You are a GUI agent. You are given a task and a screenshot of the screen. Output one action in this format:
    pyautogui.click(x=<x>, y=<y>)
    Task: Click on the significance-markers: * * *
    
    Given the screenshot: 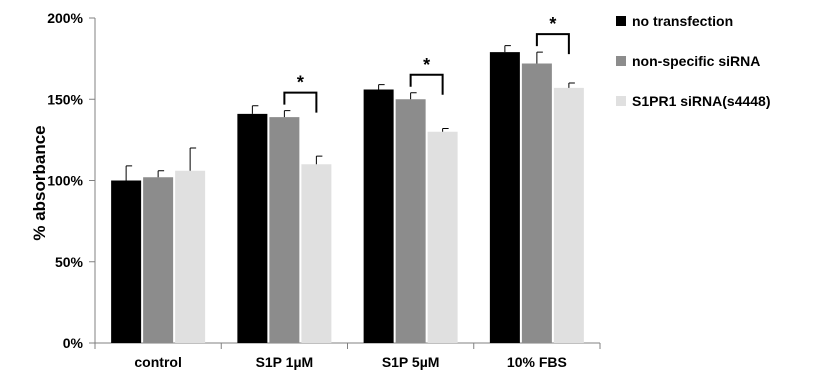 What is the action you would take?
    pyautogui.click(x=426, y=63)
    